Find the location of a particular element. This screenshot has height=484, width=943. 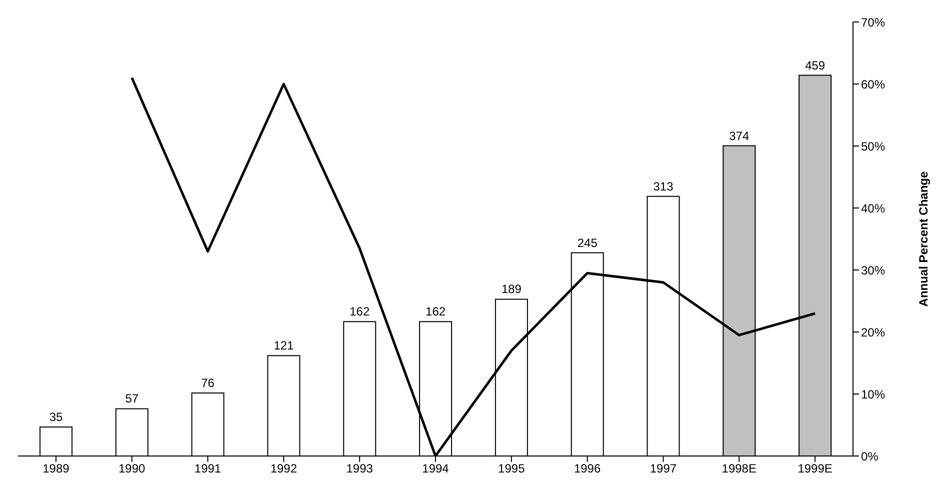

x-tick-label: 1992 is located at coordinates (284, 469).